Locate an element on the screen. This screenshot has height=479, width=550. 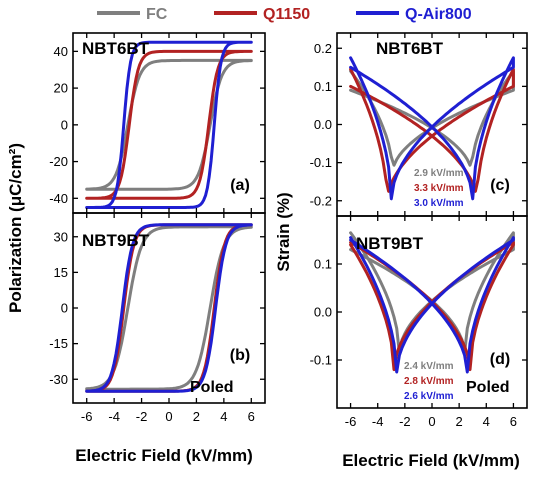
series-q1150-loop is located at coordinates (169, 124).